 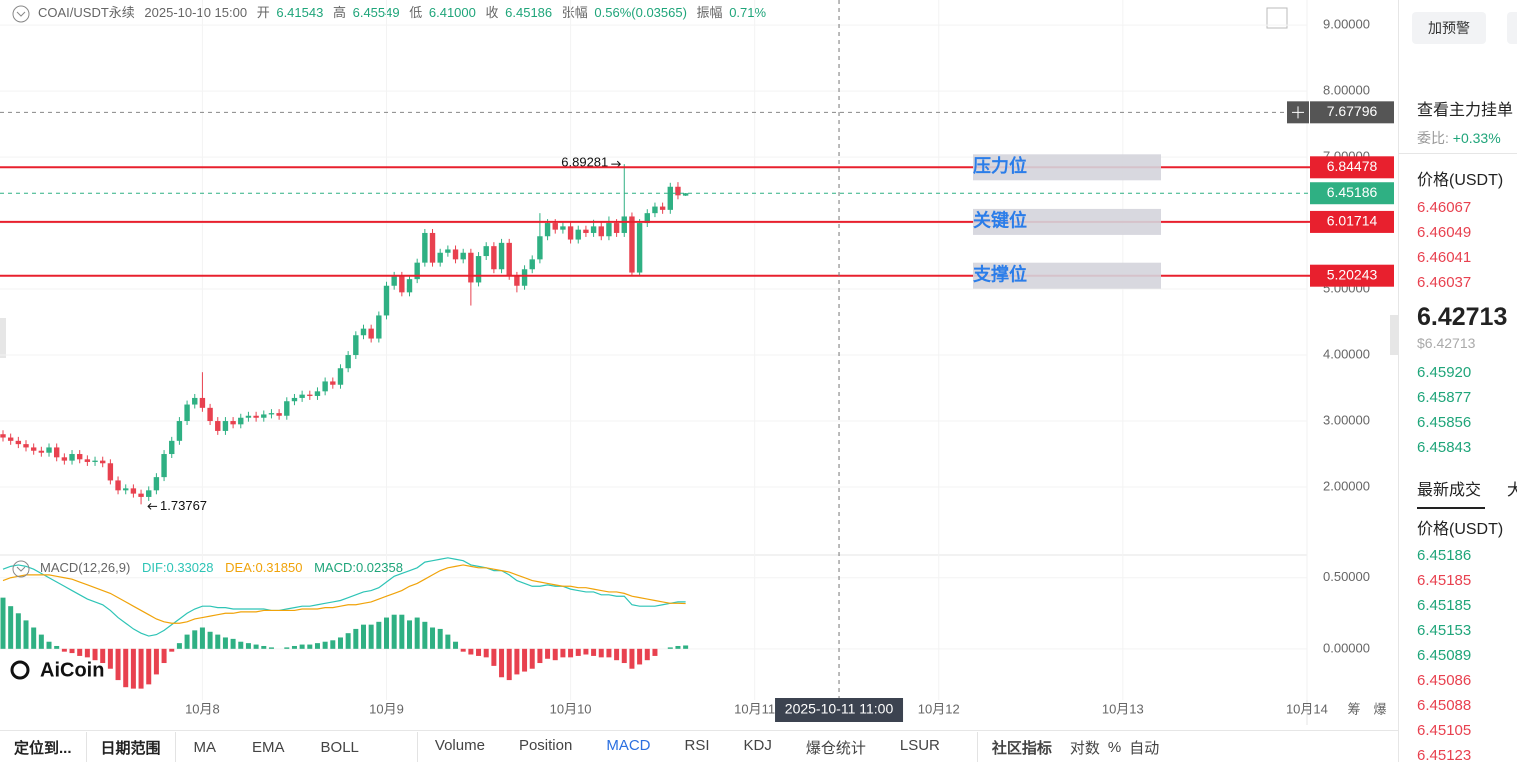 What do you see at coordinates (205, 747) in the screenshot?
I see `overlay-button: MA` at bounding box center [205, 747].